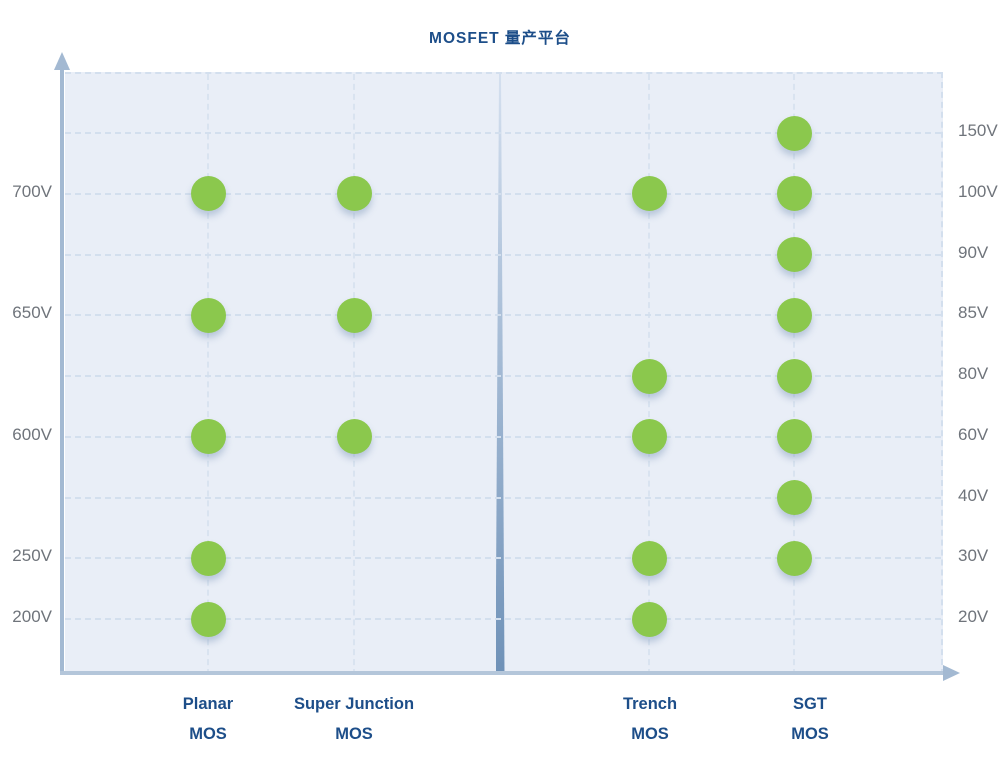 The height and width of the screenshot is (770, 1000). I want to click on y-axis-line, so click(62, 367).